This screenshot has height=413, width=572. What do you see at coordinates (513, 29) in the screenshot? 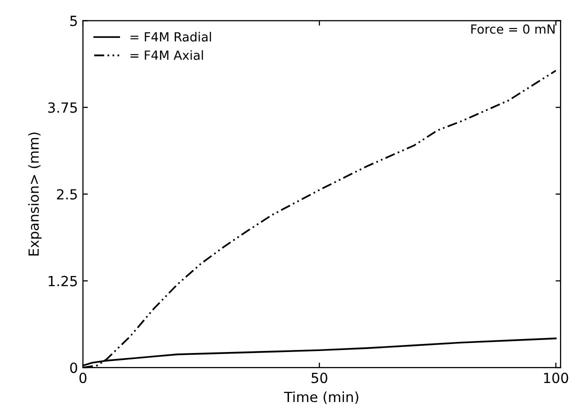
I see `annotation: Force = 0 mN` at bounding box center [513, 29].